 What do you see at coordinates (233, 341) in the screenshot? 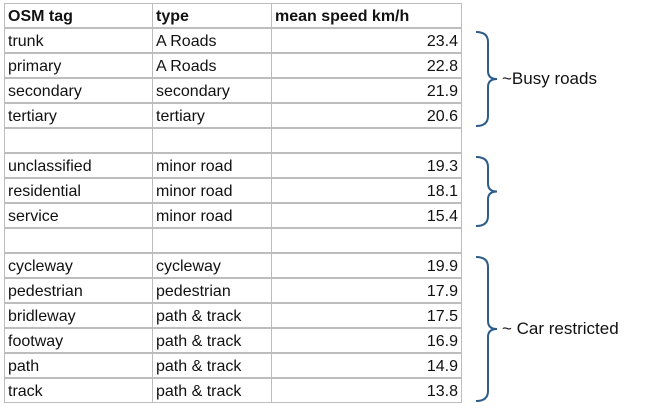
I see `table-row: footway path & track 16.9` at bounding box center [233, 341].